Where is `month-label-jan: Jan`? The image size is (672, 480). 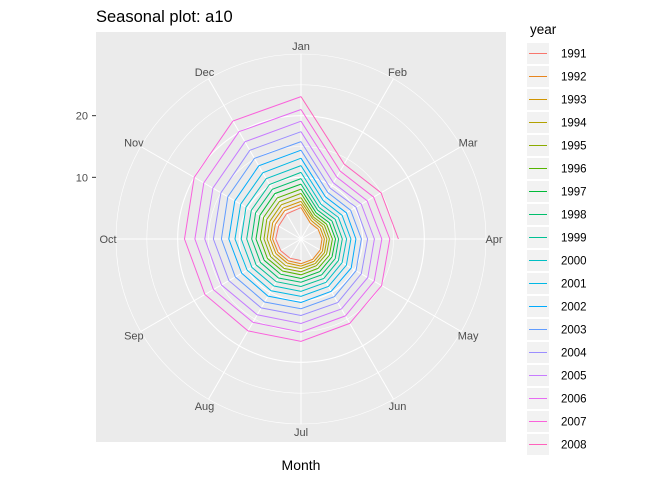 month-label-jan: Jan is located at coordinates (301, 47).